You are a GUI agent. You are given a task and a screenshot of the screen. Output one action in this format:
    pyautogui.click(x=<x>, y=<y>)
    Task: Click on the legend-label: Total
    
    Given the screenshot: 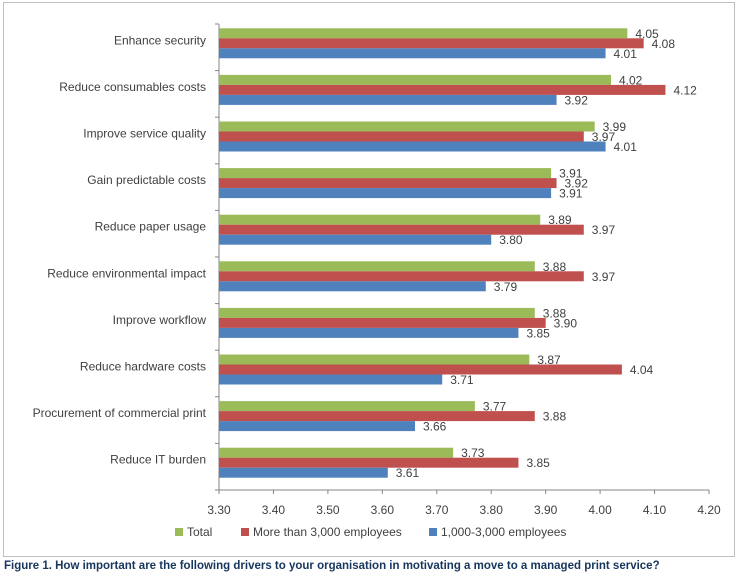 What is the action you would take?
    pyautogui.click(x=199, y=532)
    